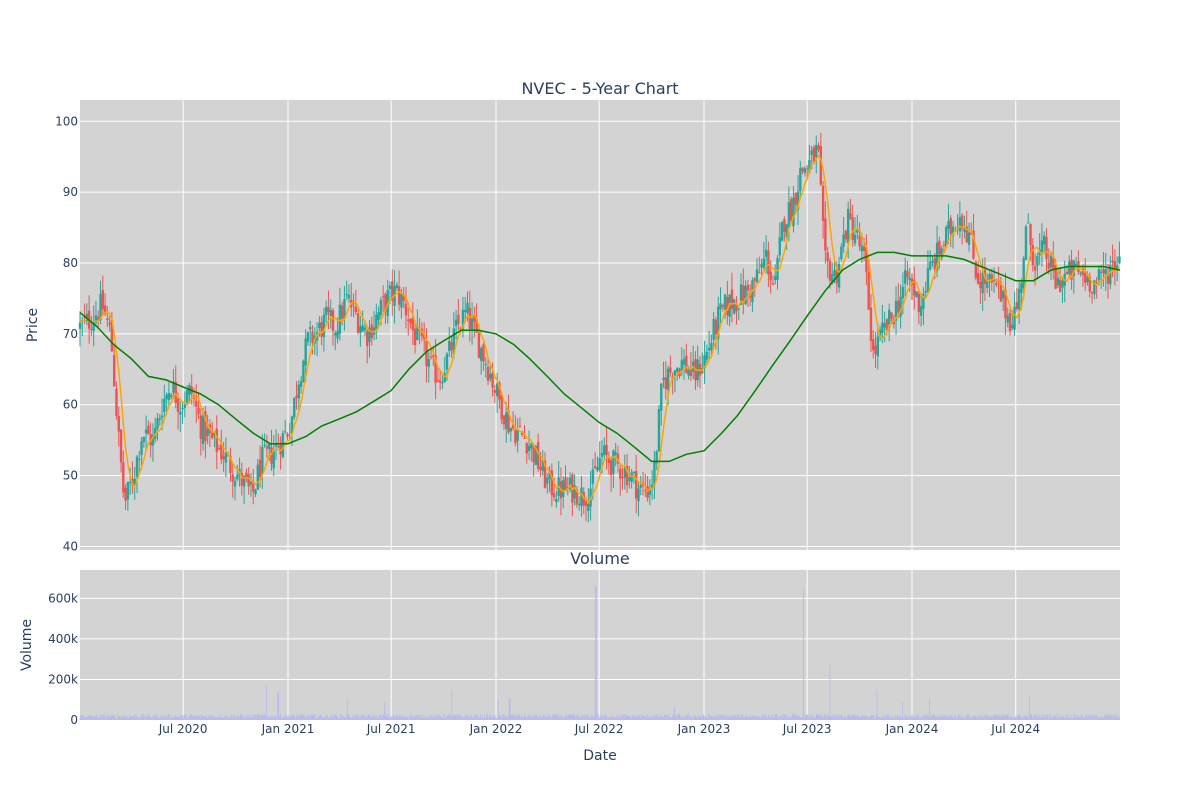 The width and height of the screenshot is (1200, 800). I want to click on volume-bars, so click(599, 653).